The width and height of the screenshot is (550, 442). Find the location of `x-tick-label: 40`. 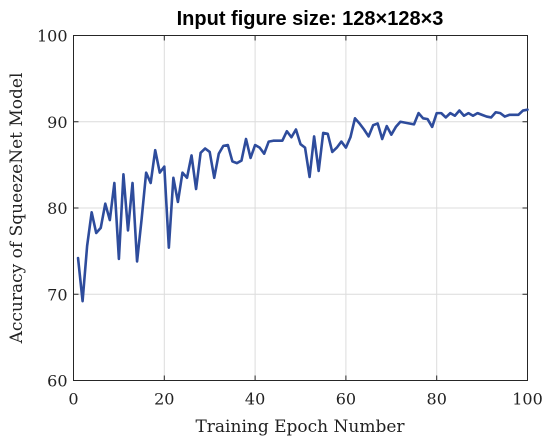

x-tick-label: 40 is located at coordinates (255, 399).